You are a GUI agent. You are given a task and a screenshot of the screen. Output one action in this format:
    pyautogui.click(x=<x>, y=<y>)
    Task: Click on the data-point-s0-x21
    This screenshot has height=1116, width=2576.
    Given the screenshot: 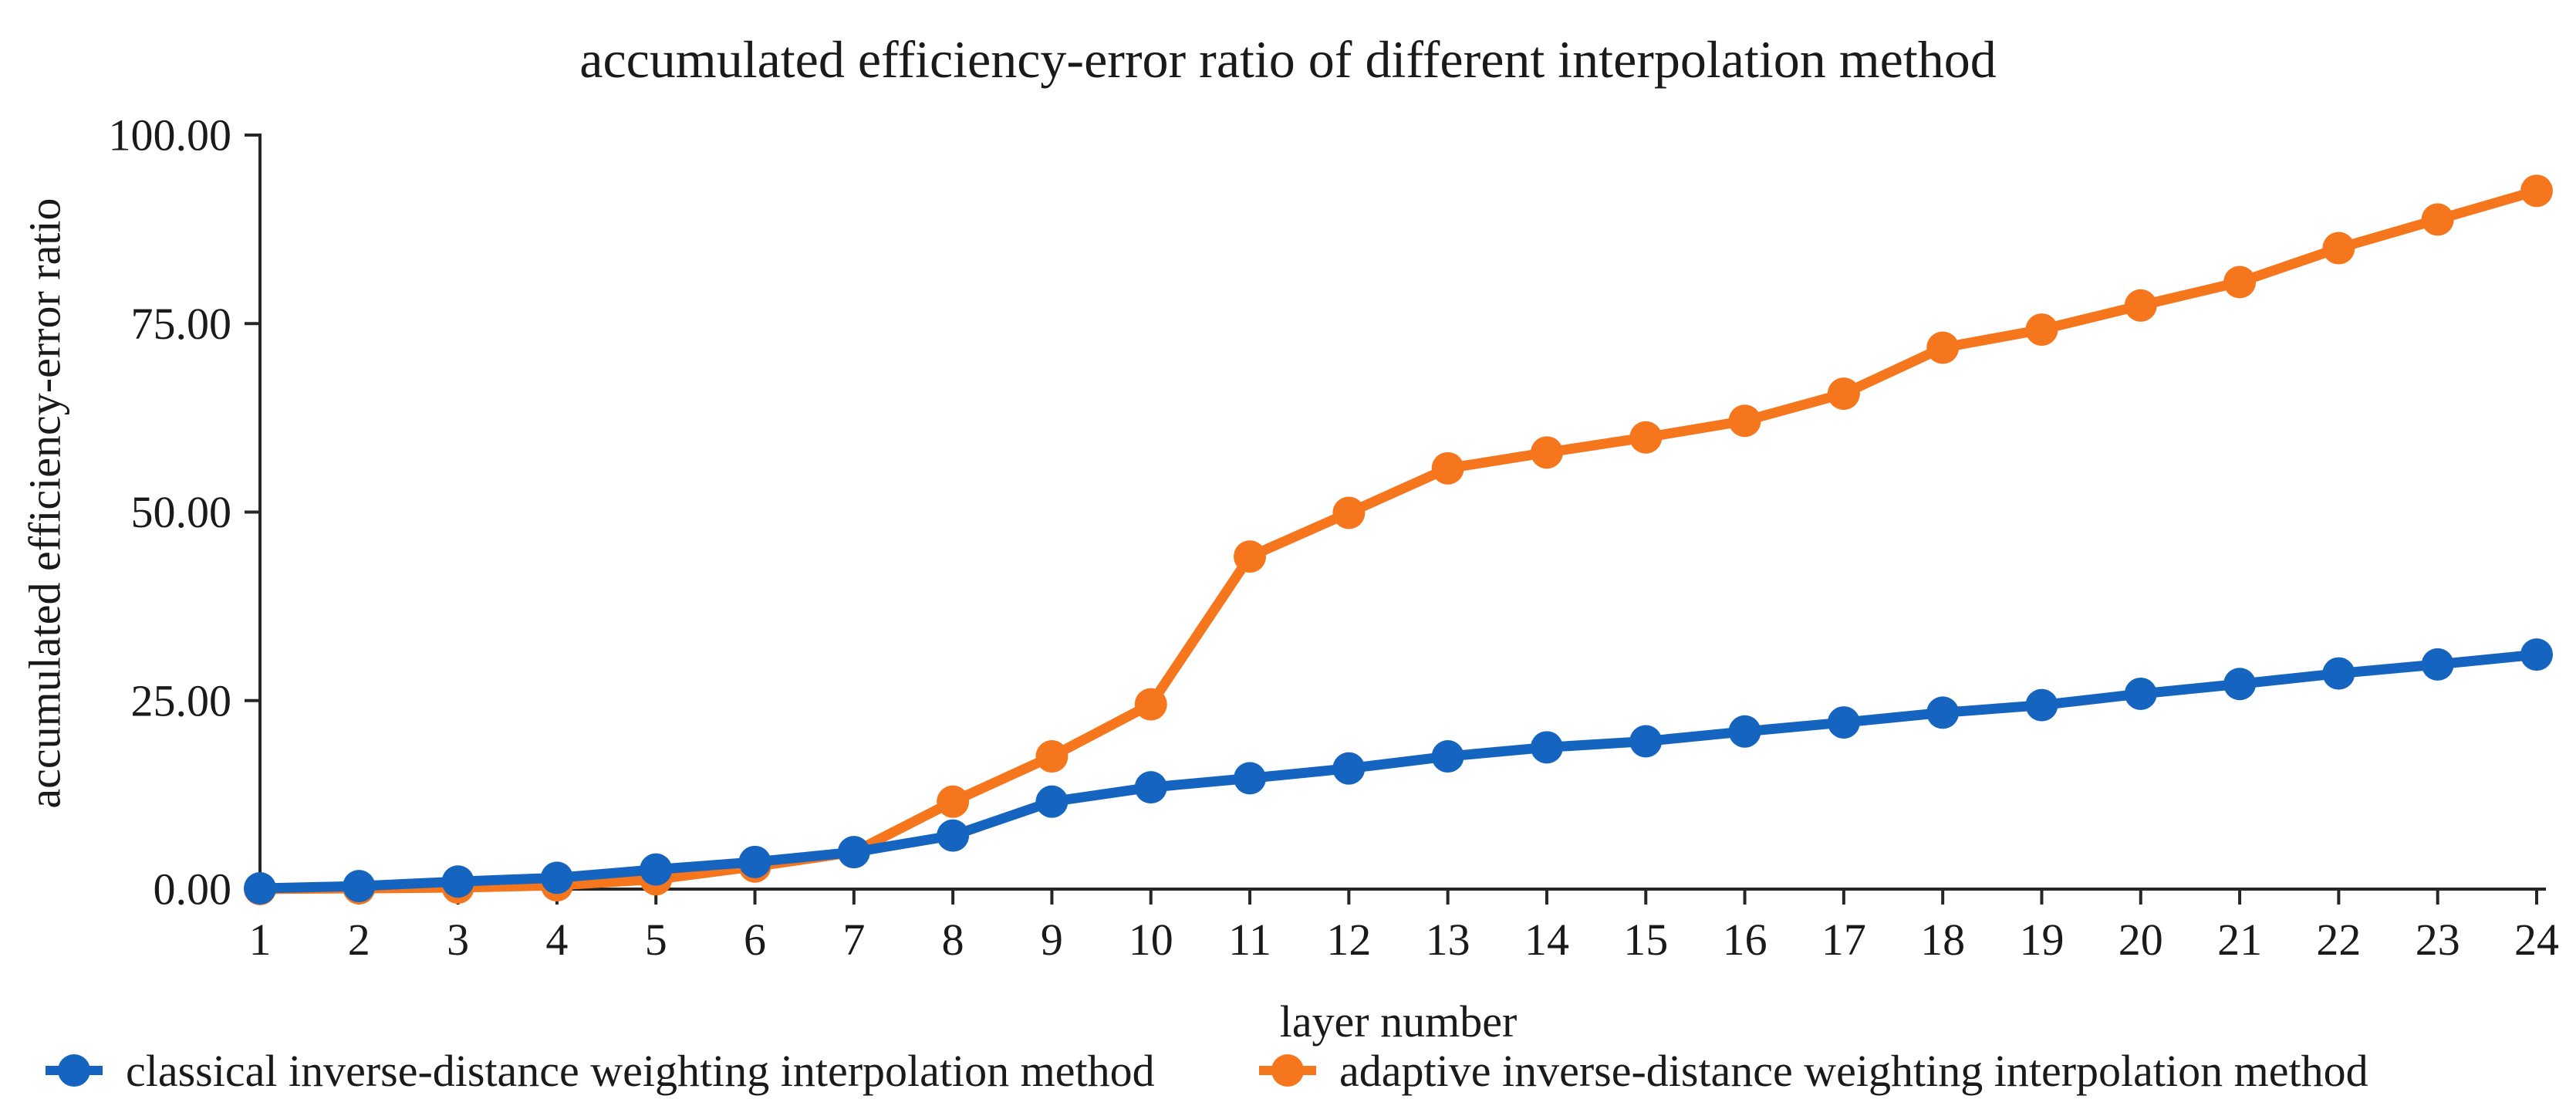 What is the action you would take?
    pyautogui.click(x=2240, y=684)
    